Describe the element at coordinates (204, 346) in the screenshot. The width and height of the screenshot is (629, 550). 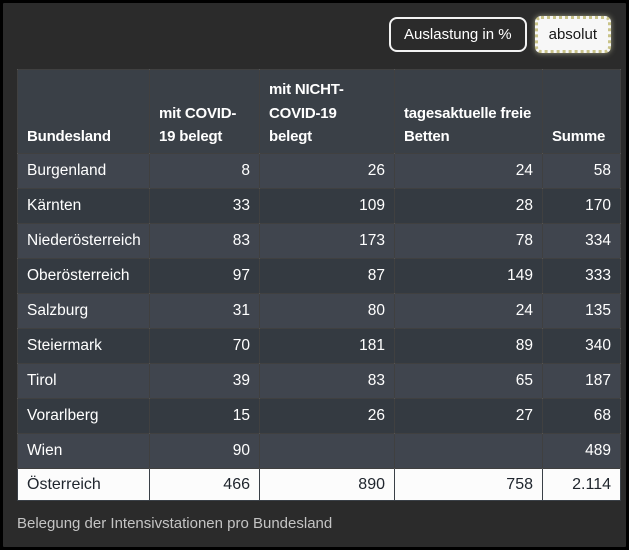
I see `cell-covid: 70` at that location.